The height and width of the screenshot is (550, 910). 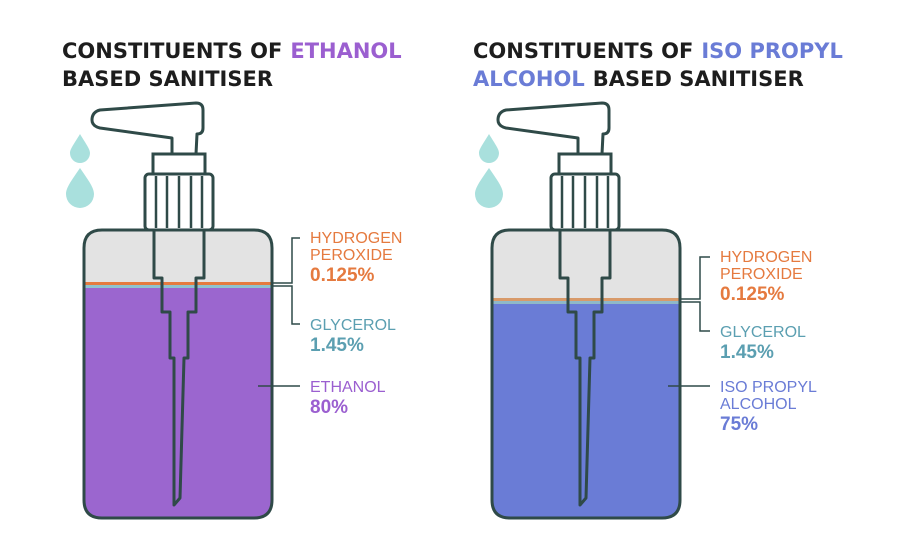 I want to click on ethanol-liquid, so click(x=178, y=403).